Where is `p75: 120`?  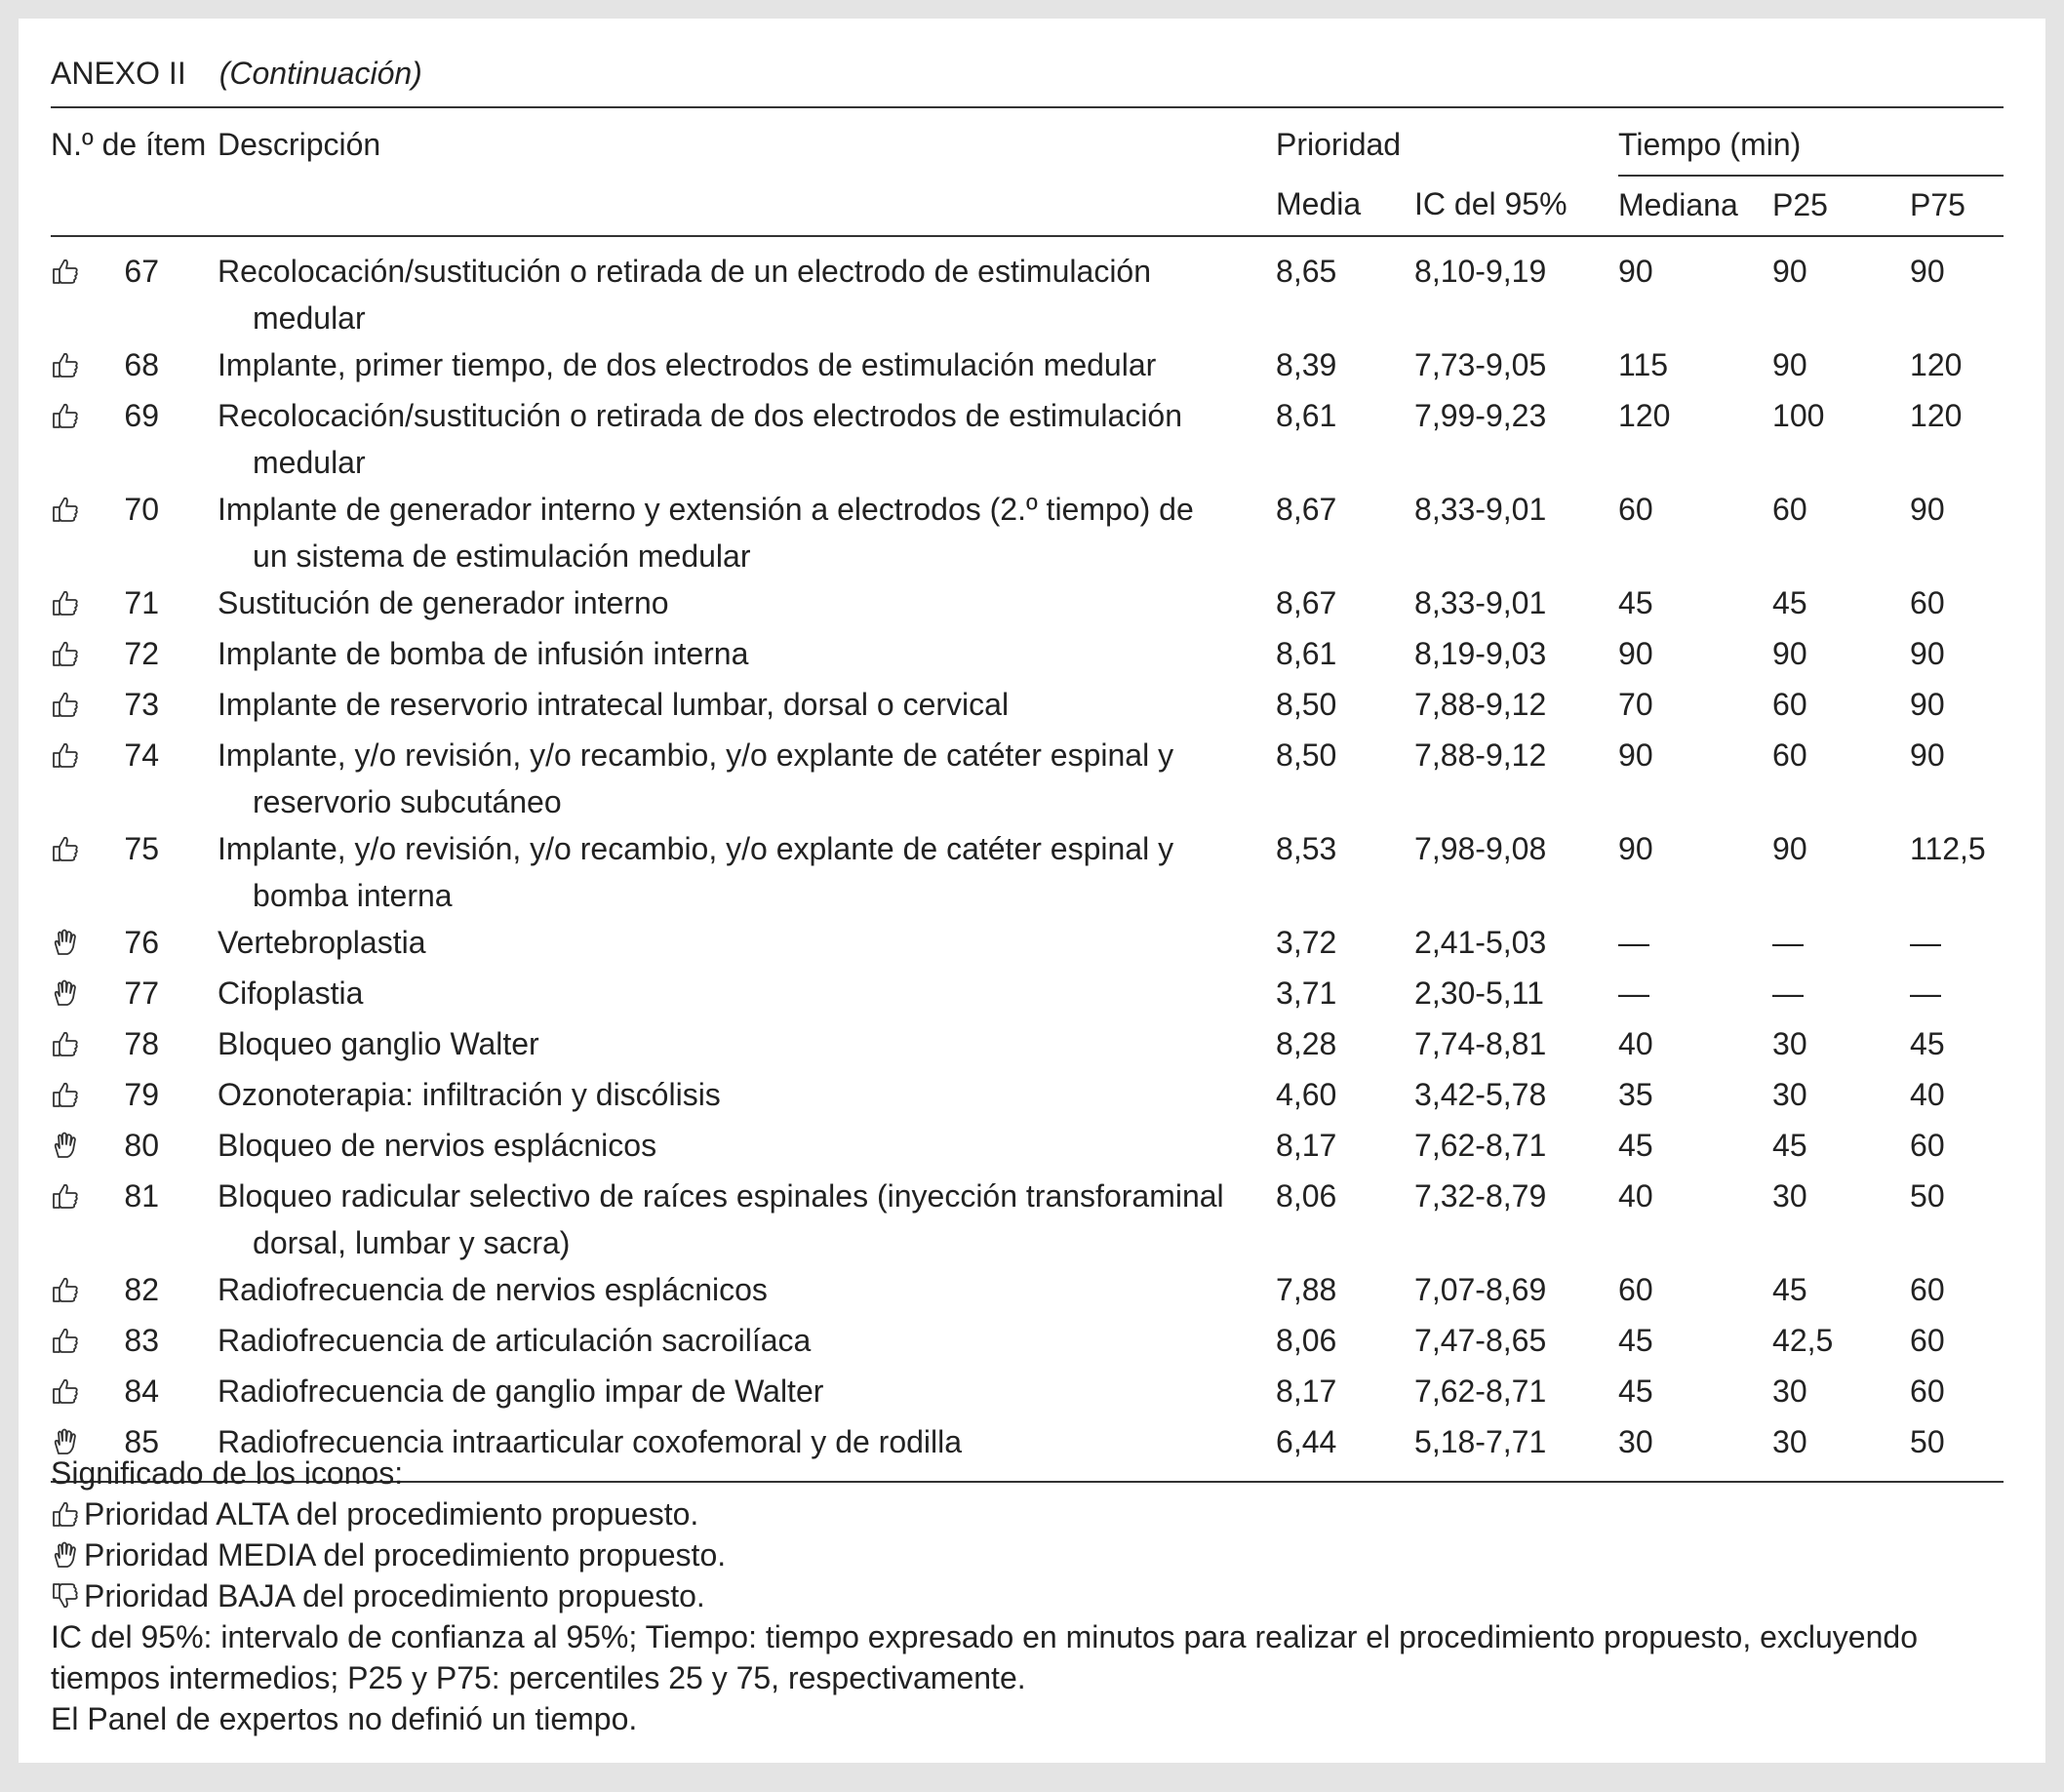
p75: 120 is located at coordinates (1937, 365).